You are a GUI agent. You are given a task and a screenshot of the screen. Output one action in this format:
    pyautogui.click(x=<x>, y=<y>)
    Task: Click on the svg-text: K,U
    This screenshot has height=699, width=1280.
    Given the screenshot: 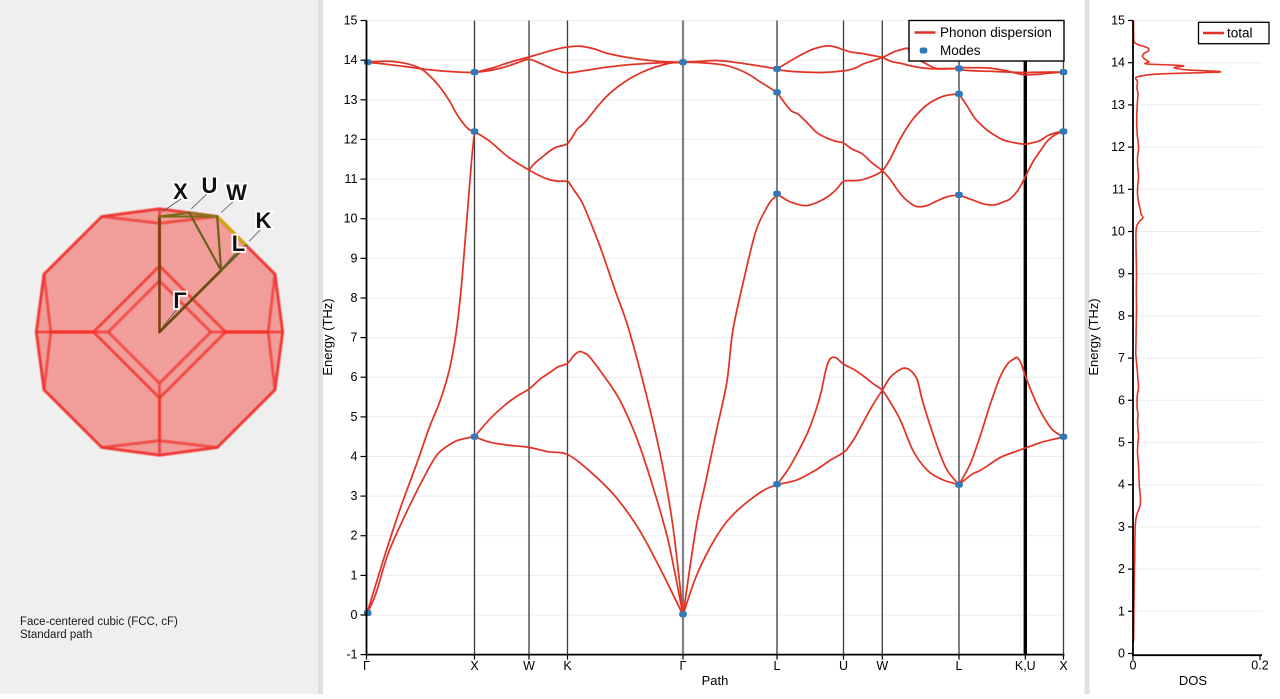 What is the action you would take?
    pyautogui.click(x=1025, y=666)
    